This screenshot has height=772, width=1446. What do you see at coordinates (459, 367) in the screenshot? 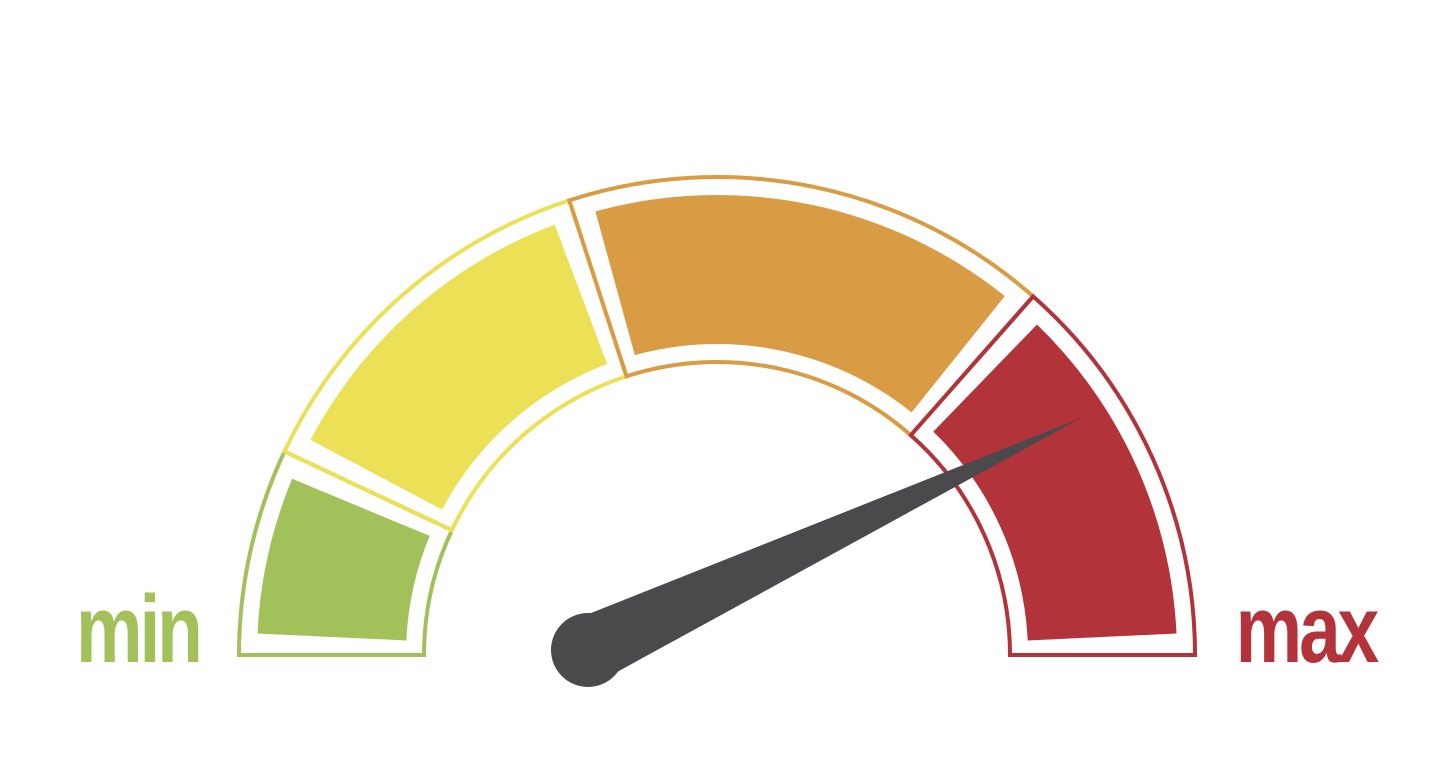
I see `gauge-zone-yellow` at bounding box center [459, 367].